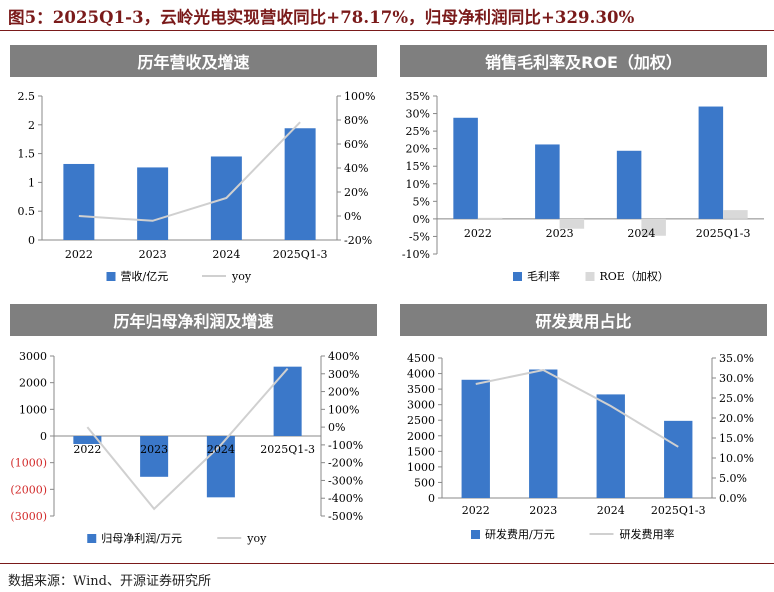 This screenshot has width=774, height=592. Describe the element at coordinates (189, 171) in the screenshot. I see `line-series-revenue` at that location.